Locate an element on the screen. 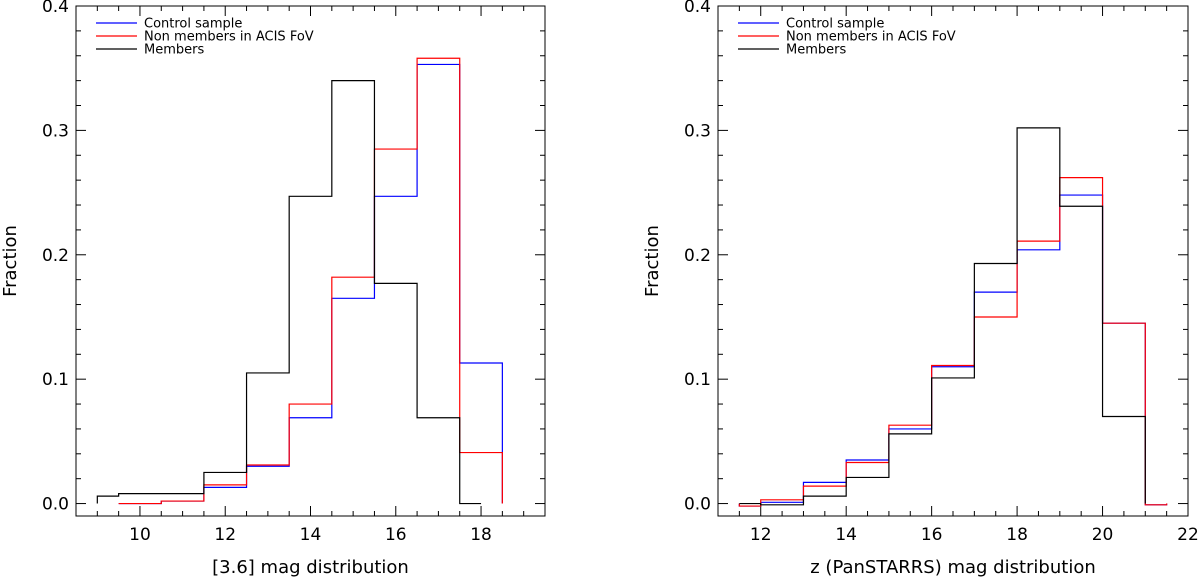  x-axis-title: [3.6] mag distribution is located at coordinates (310, 567).